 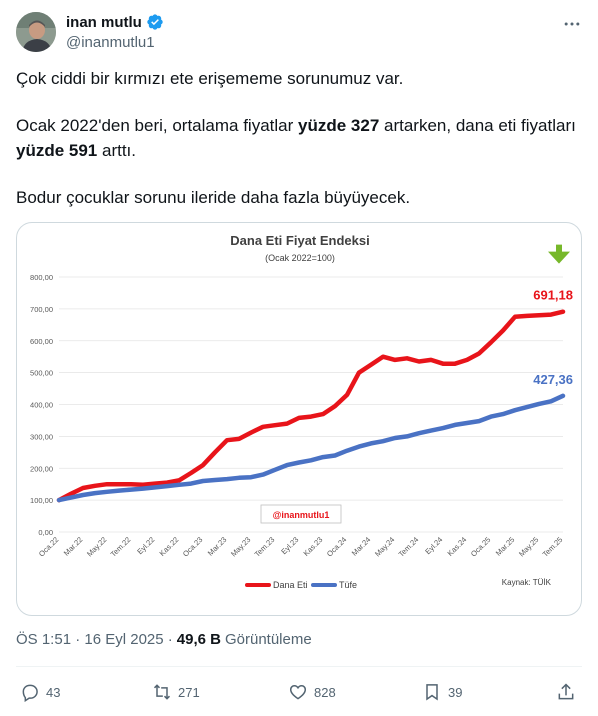 I want to click on x-tick-label: Eyl.23, so click(x=289, y=545).